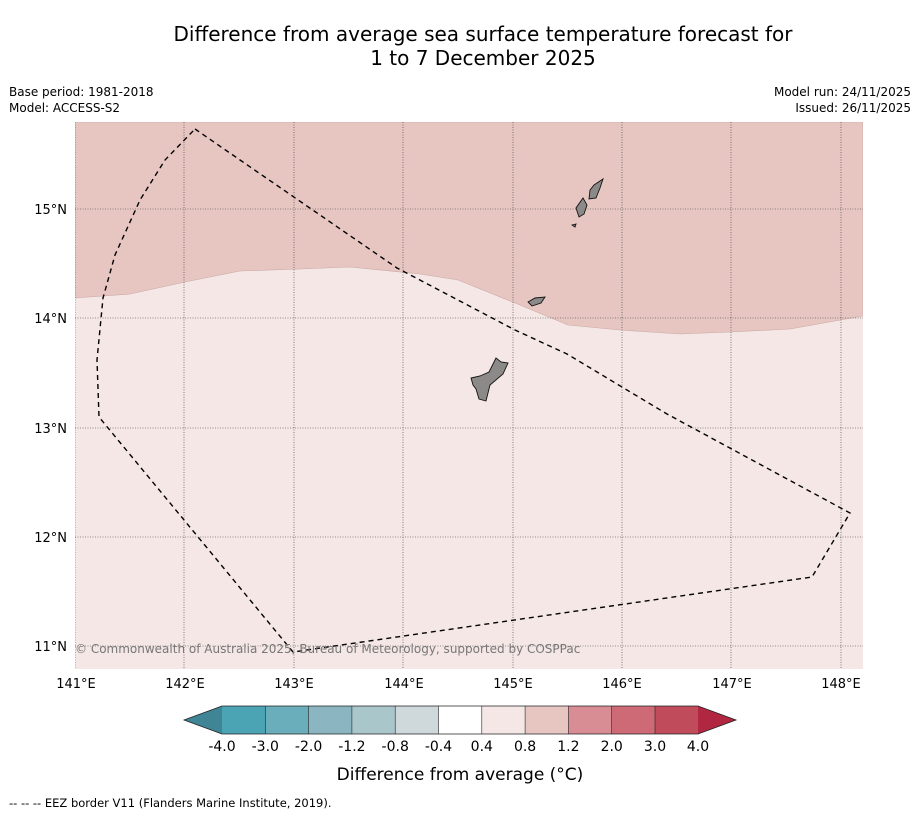 This screenshot has height=816, width=919. Describe the element at coordinates (482, 747) in the screenshot. I see `colorbar-tick: 0.4` at that location.